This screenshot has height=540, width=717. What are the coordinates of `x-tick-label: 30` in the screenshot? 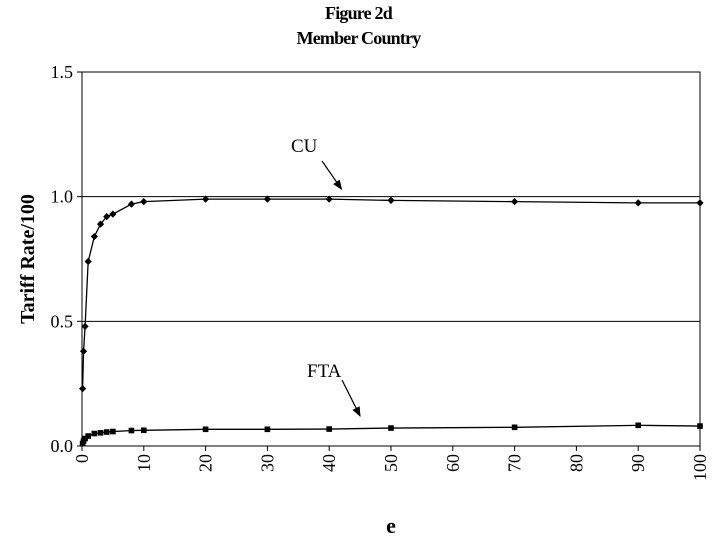 It's located at (267, 463).